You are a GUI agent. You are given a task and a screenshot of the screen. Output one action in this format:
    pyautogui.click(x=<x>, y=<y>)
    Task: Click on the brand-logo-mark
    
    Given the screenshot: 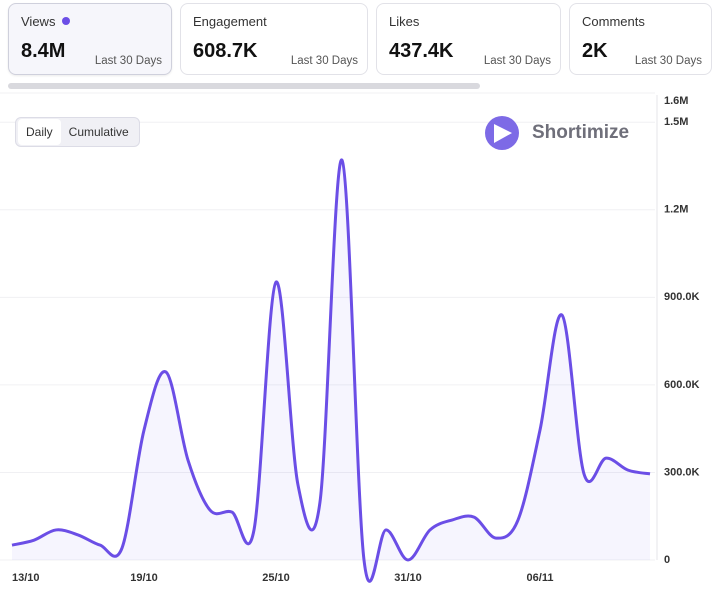 What is the action you would take?
    pyautogui.click(x=503, y=133)
    